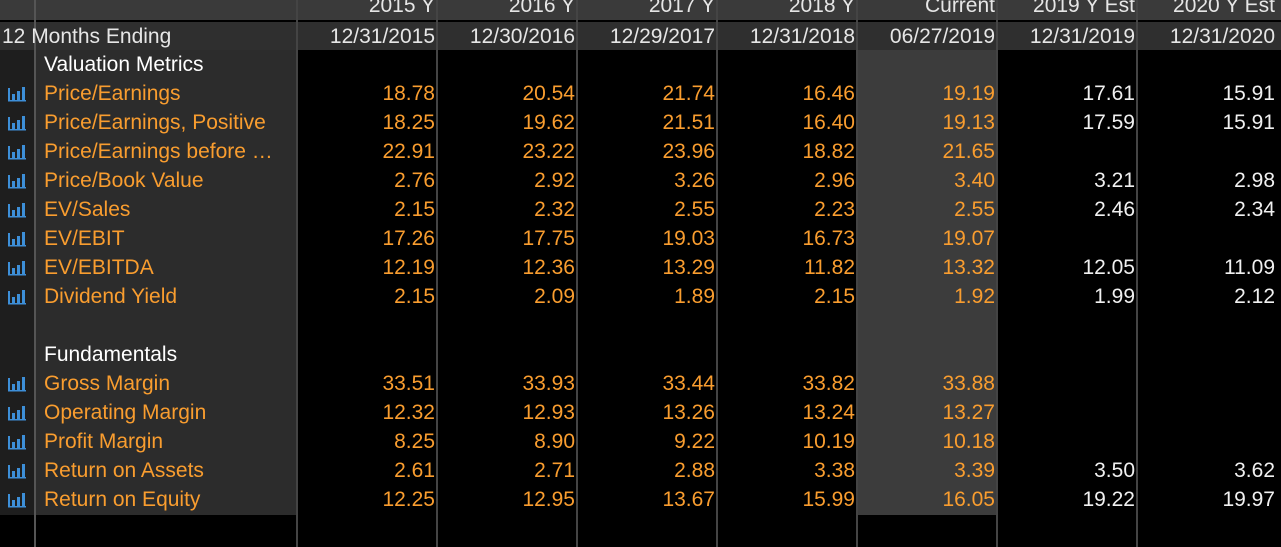  Describe the element at coordinates (124, 180) in the screenshot. I see `metric-label: Price/Book Value` at that location.